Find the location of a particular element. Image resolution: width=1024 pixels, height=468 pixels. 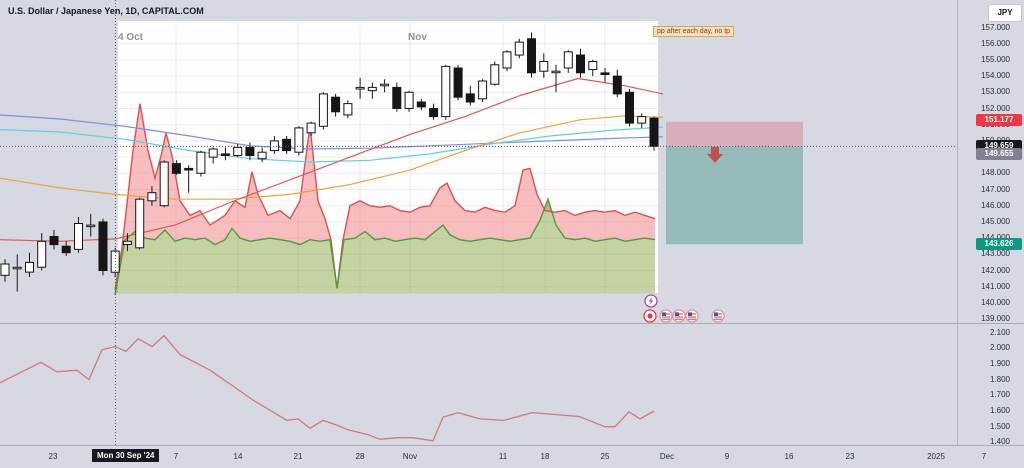

time-axis-label: 25 is located at coordinates (605, 456).